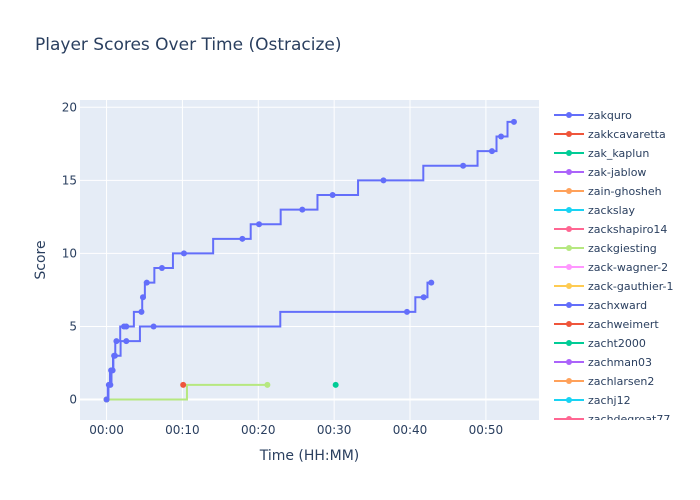 The image size is (700, 500). What do you see at coordinates (182, 430) in the screenshot?
I see `x-tick-label: 00:10` at bounding box center [182, 430].